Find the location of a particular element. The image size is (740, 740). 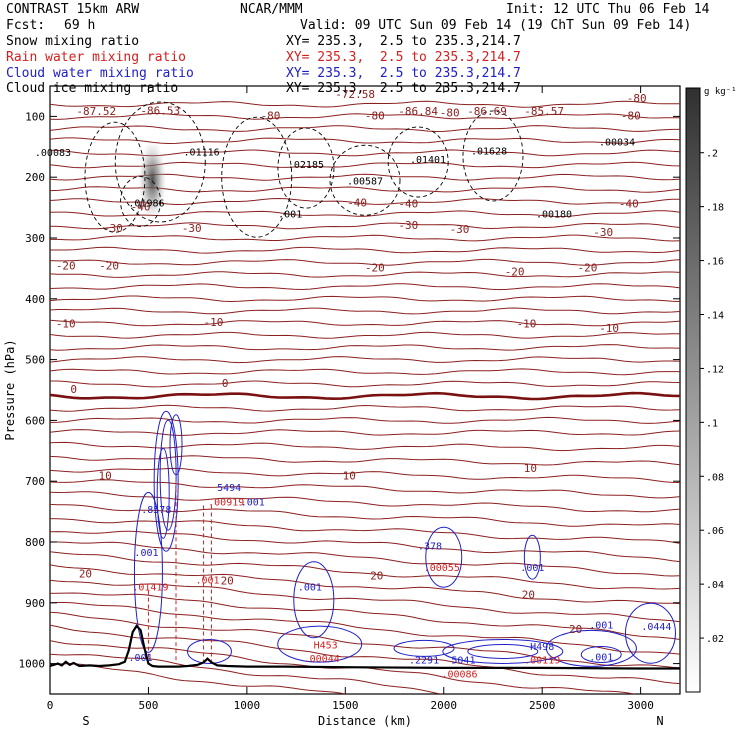

colorbar-tick-label: .02 is located at coordinates (715, 639).